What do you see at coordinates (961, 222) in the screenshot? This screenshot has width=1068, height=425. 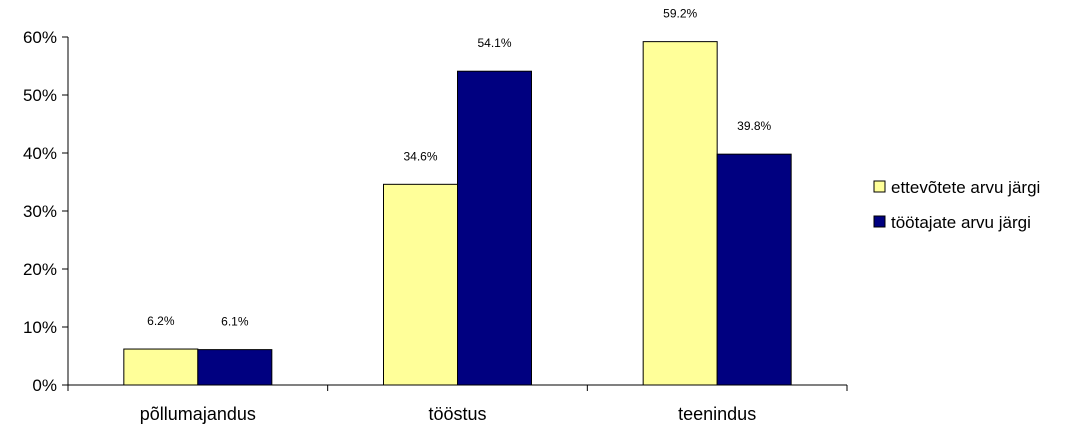 I see `legend-label: töötajate arvu järgi` at bounding box center [961, 222].